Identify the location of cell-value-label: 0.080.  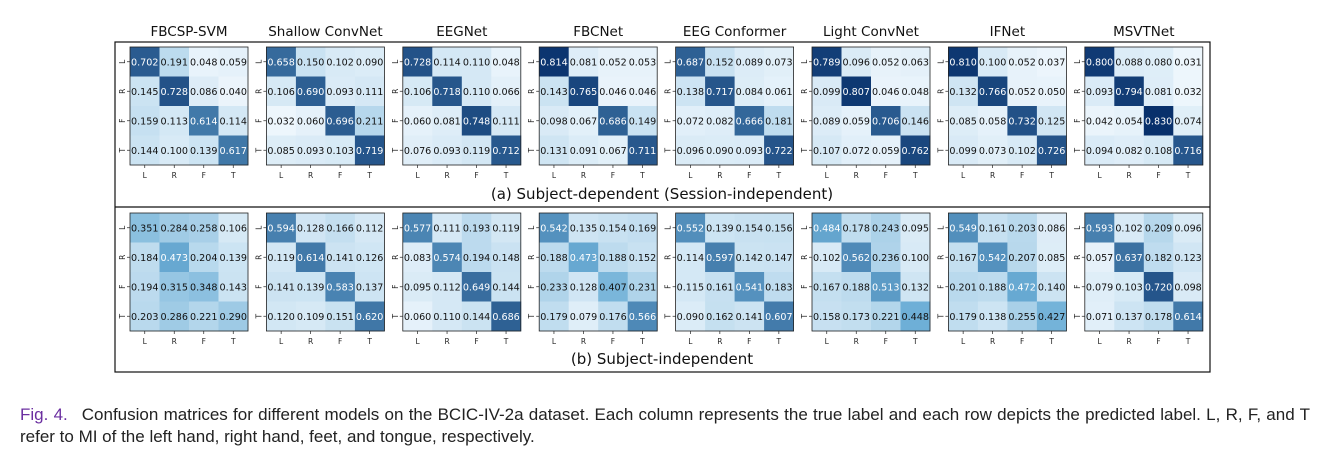
(1158, 62).